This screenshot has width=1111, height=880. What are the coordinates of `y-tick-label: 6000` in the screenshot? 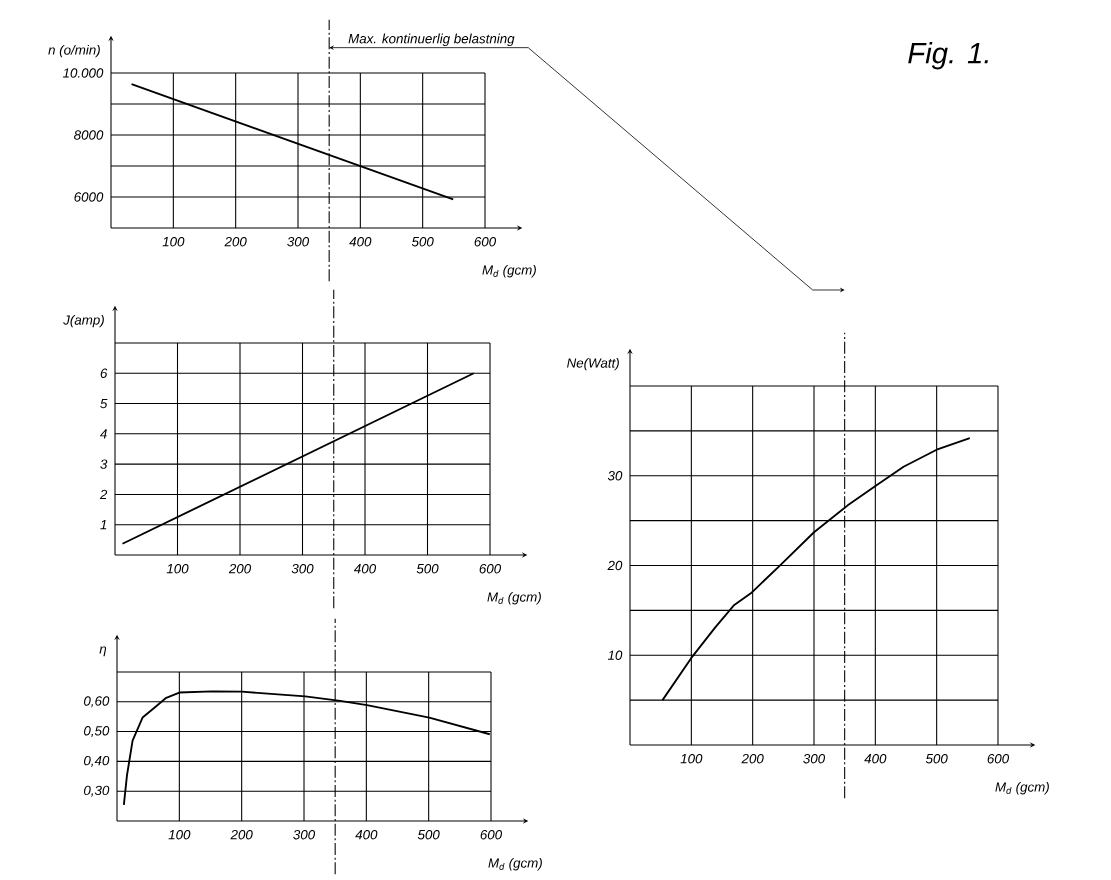 It's located at (89, 197).